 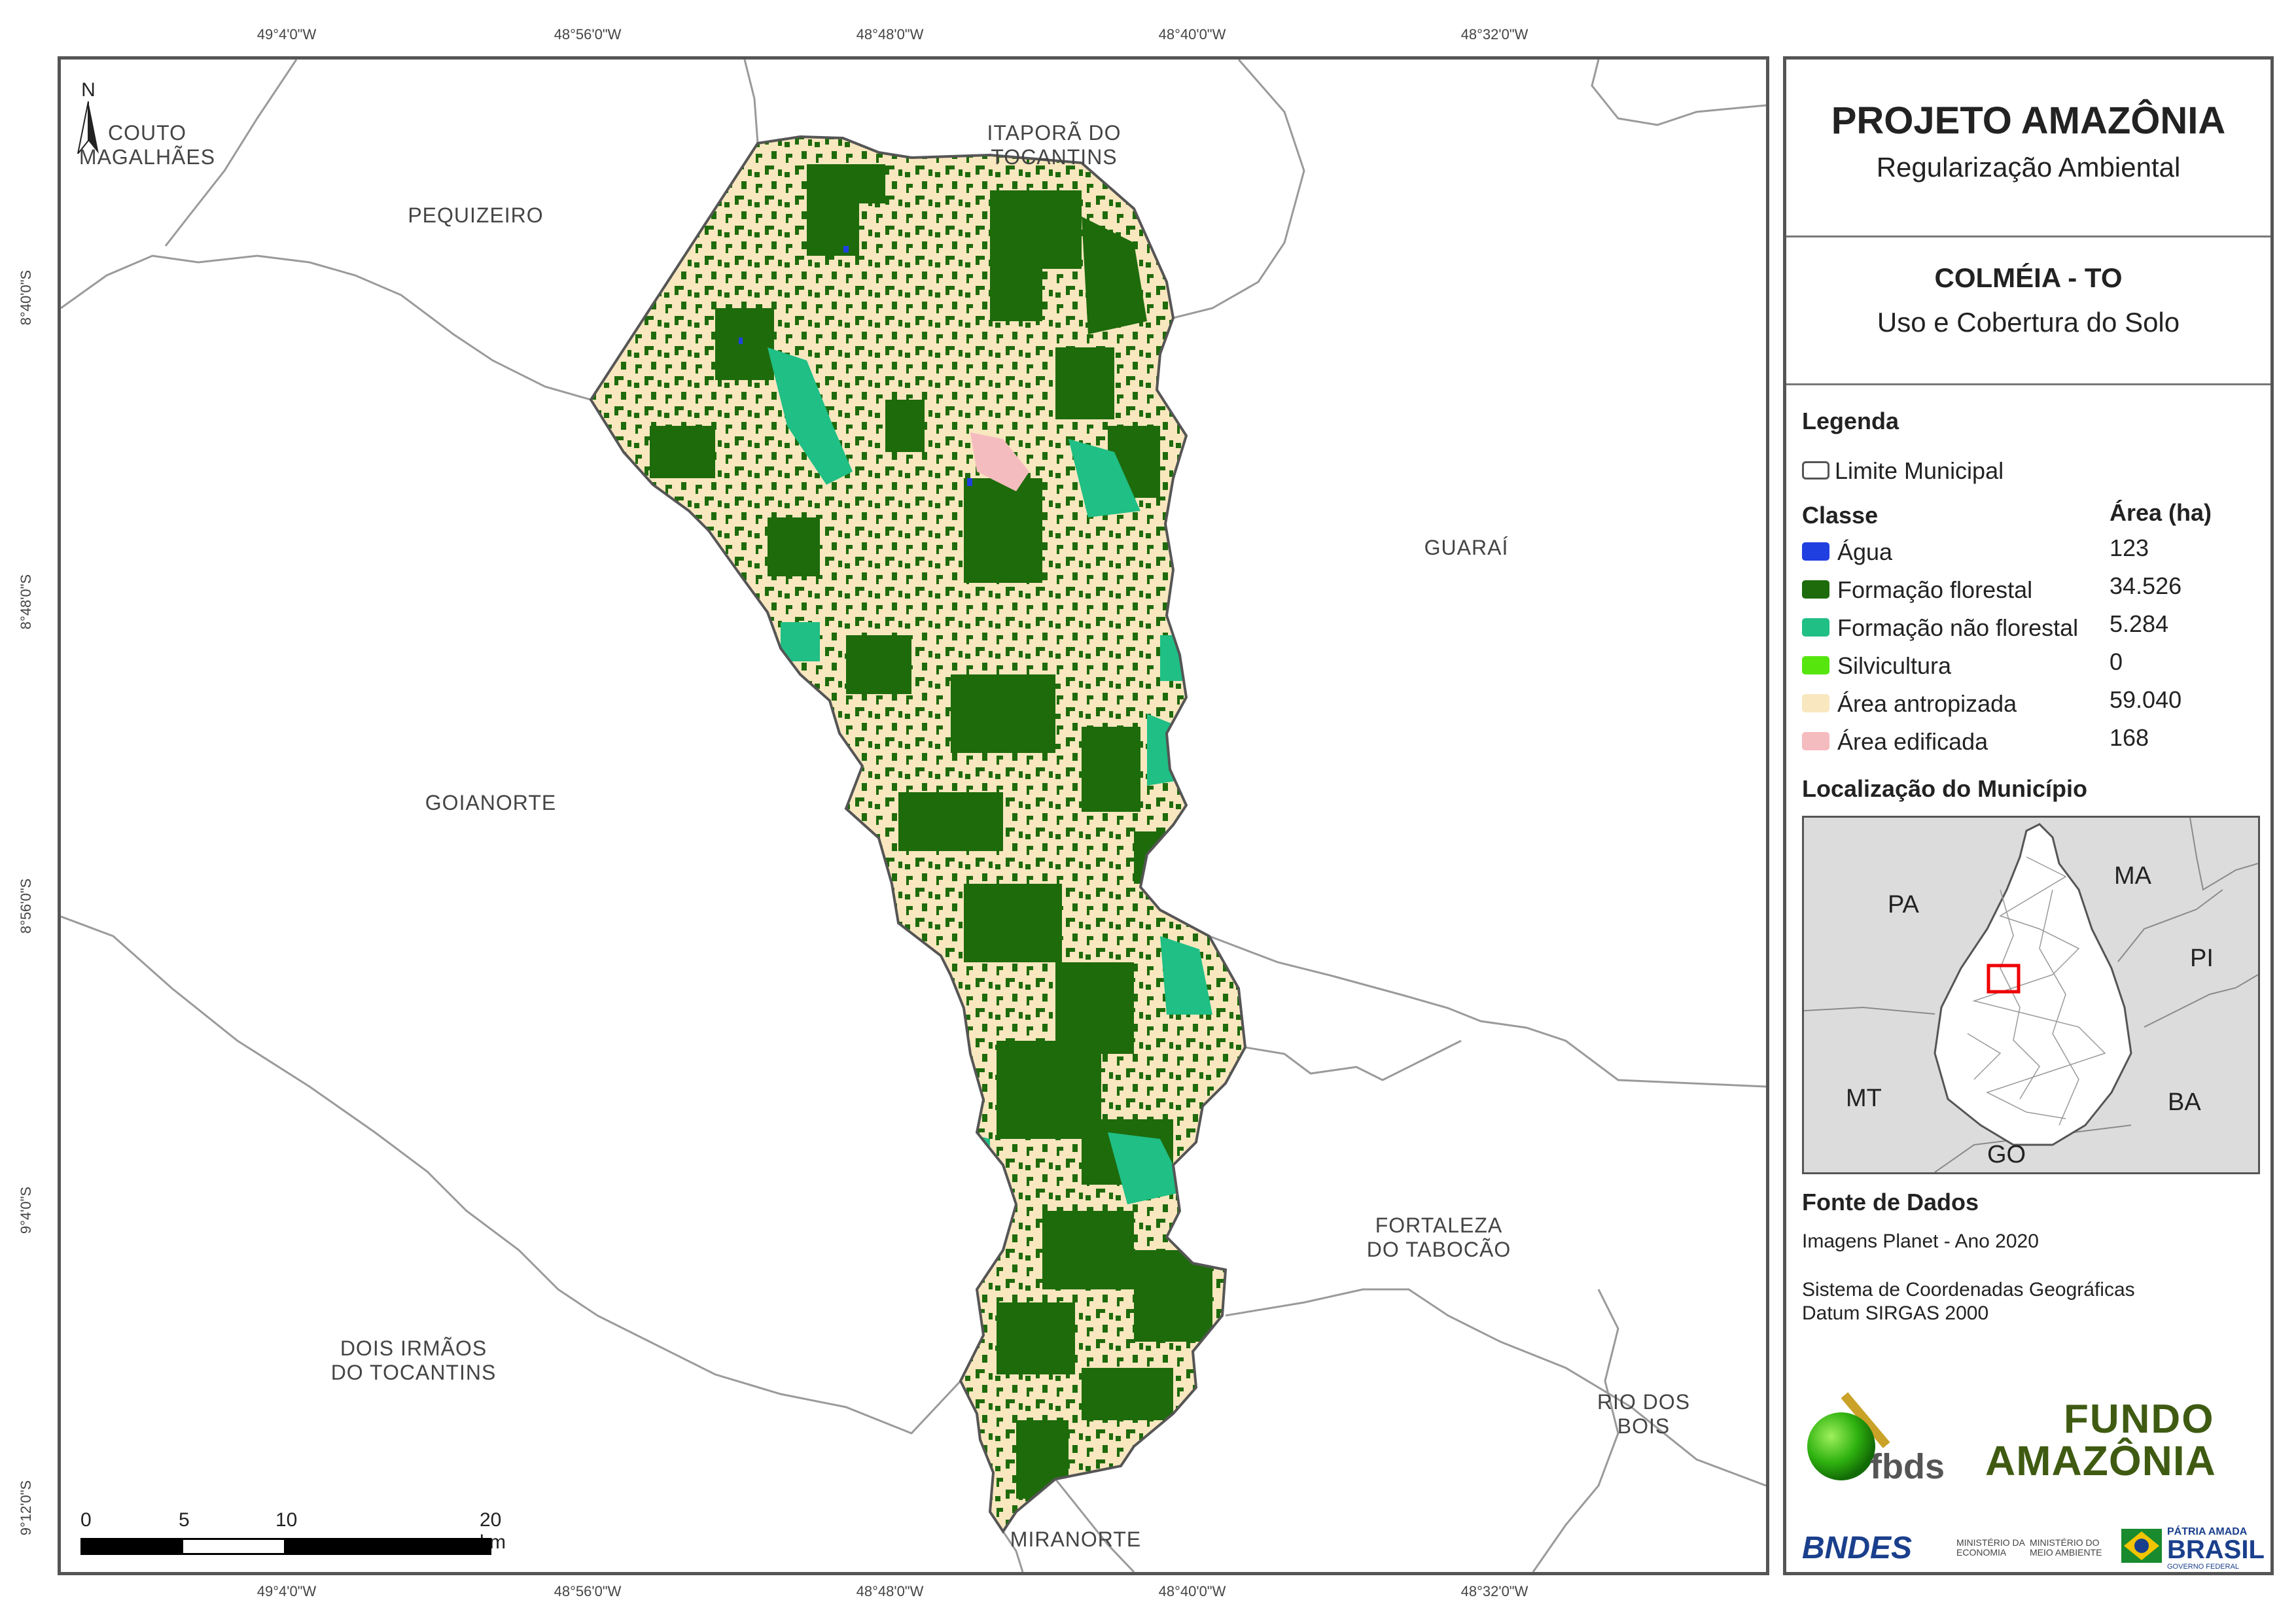 I want to click on location-inset-map: PA MA PI MT BA GO, so click(x=2031, y=995).